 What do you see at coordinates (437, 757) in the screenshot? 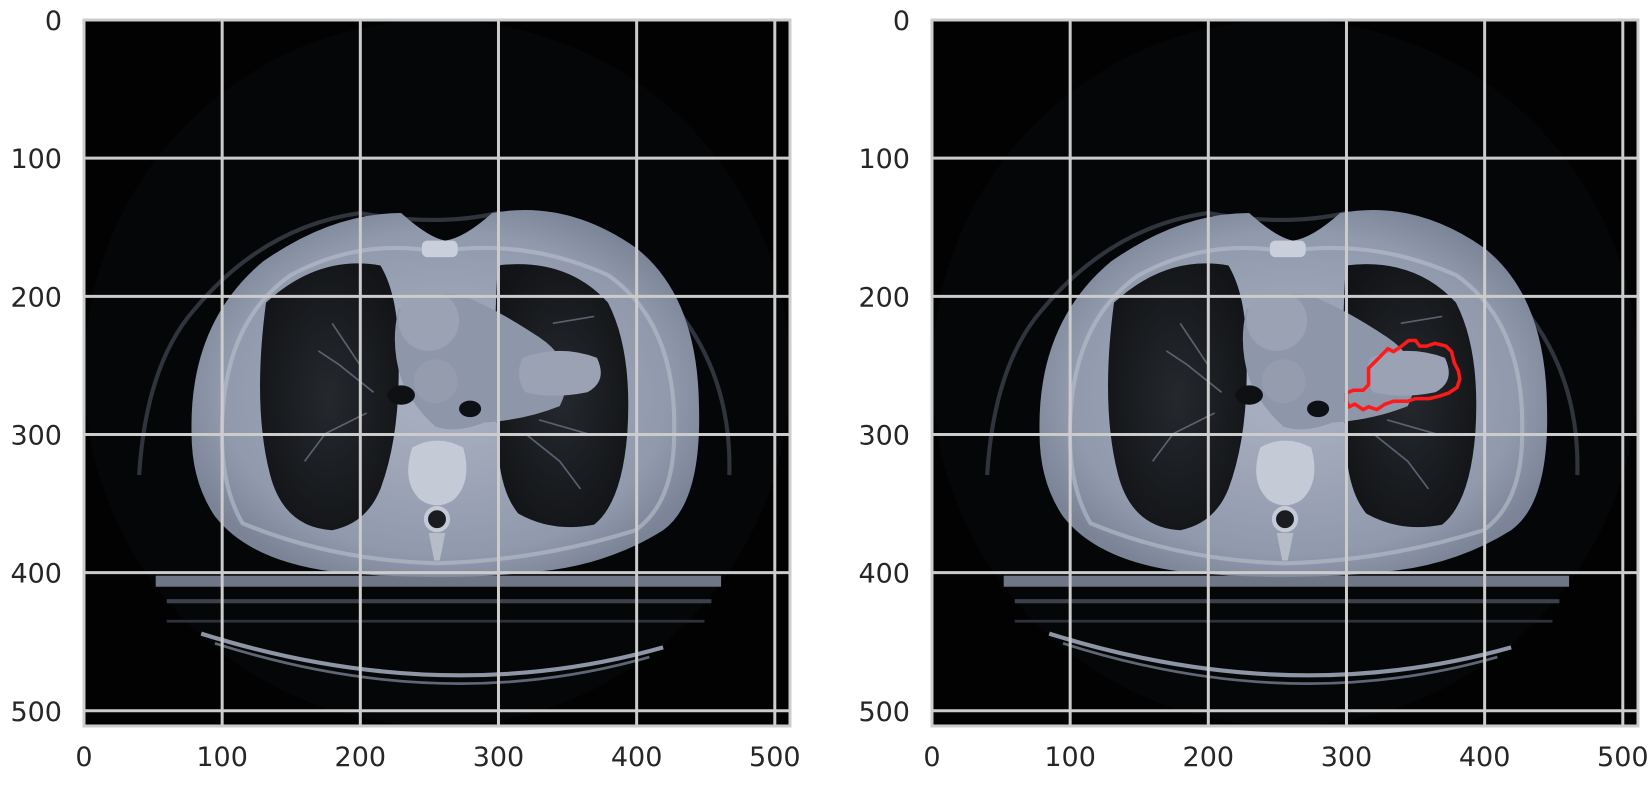
I see `x-ticks-left: 0 100 200 300 400 500` at bounding box center [437, 757].